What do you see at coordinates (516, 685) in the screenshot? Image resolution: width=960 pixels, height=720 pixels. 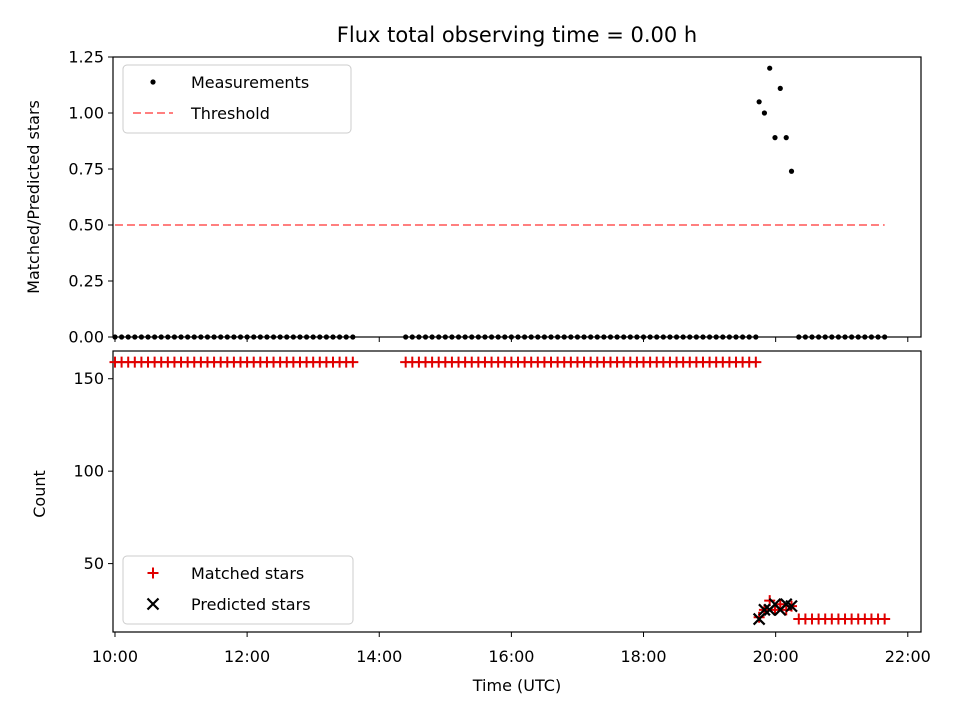 I see `x-axis-label: Time (UTC)` at bounding box center [516, 685].